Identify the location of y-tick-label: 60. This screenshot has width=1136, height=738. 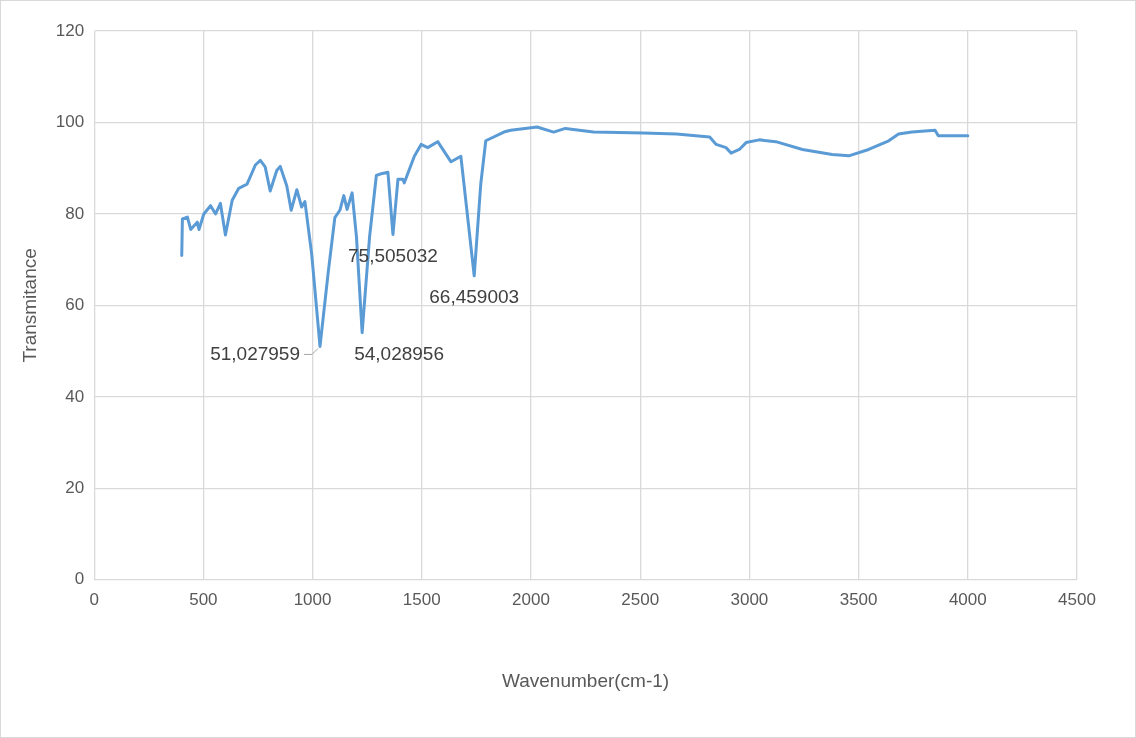
(75, 305).